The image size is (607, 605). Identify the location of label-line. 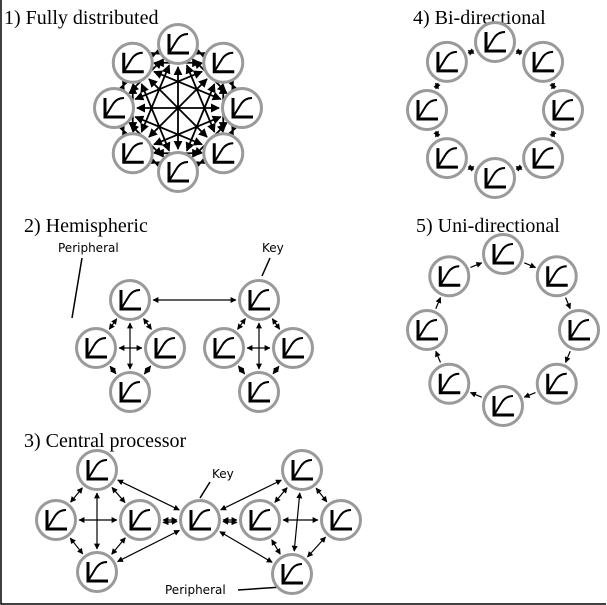
(266, 267).